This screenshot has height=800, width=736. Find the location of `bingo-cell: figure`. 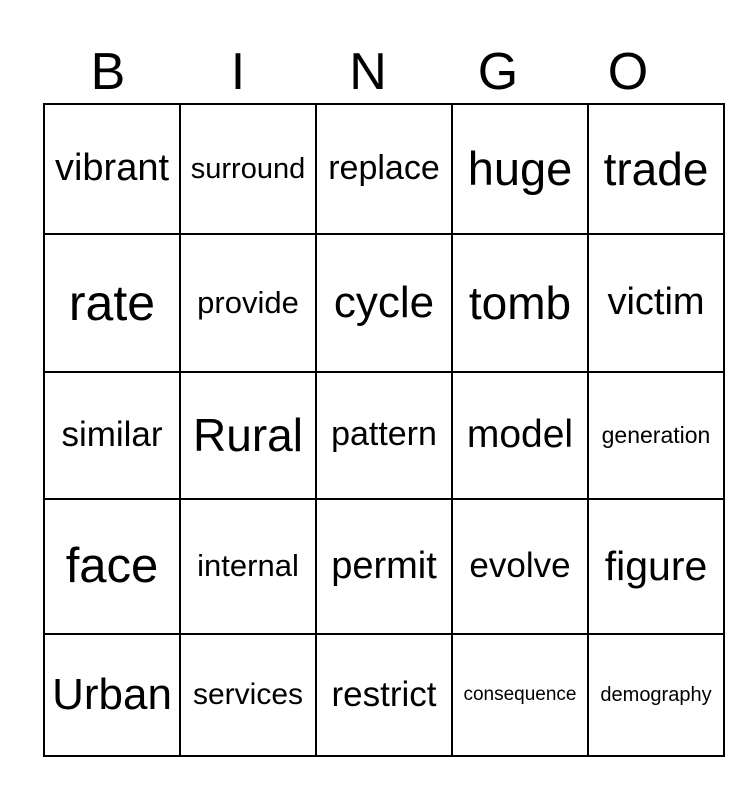

bingo-cell: figure is located at coordinates (656, 566).